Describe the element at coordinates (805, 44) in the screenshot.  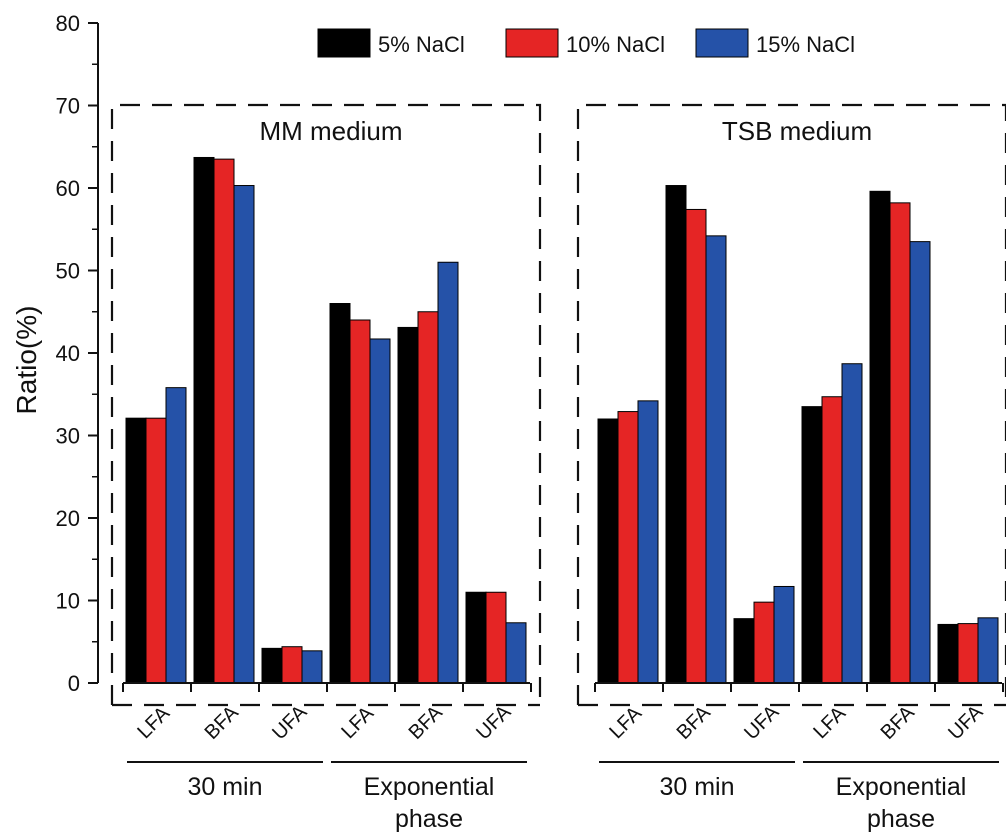
I see `legend-label: 15% NaCl` at that location.